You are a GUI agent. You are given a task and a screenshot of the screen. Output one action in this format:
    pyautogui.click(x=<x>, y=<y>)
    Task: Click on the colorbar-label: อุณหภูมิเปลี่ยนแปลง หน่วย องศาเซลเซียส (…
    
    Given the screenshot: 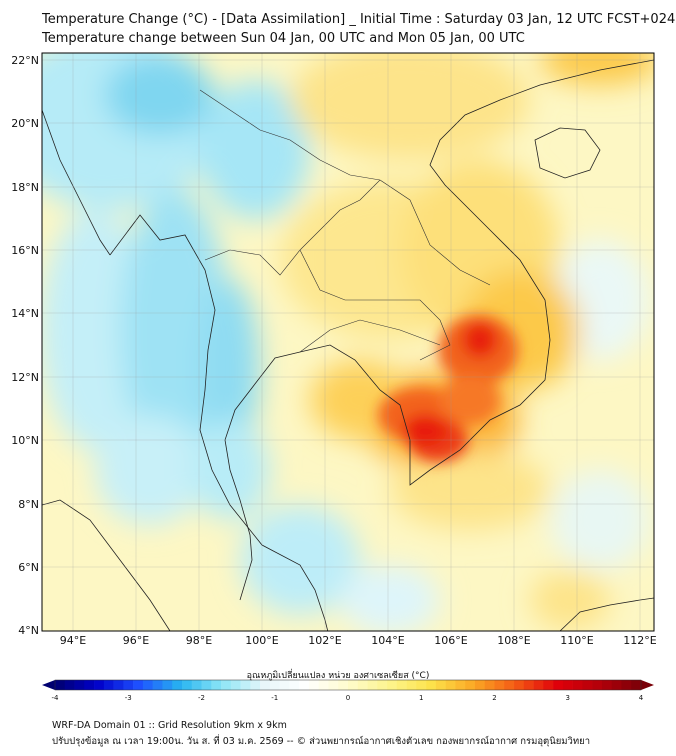 What is the action you would take?
    pyautogui.click(x=338, y=676)
    